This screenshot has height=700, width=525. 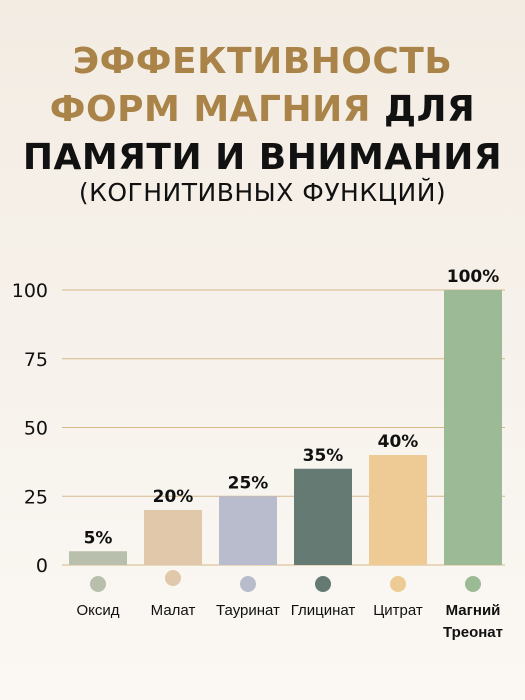 I want to click on y-tick-label: 75, so click(x=36, y=360).